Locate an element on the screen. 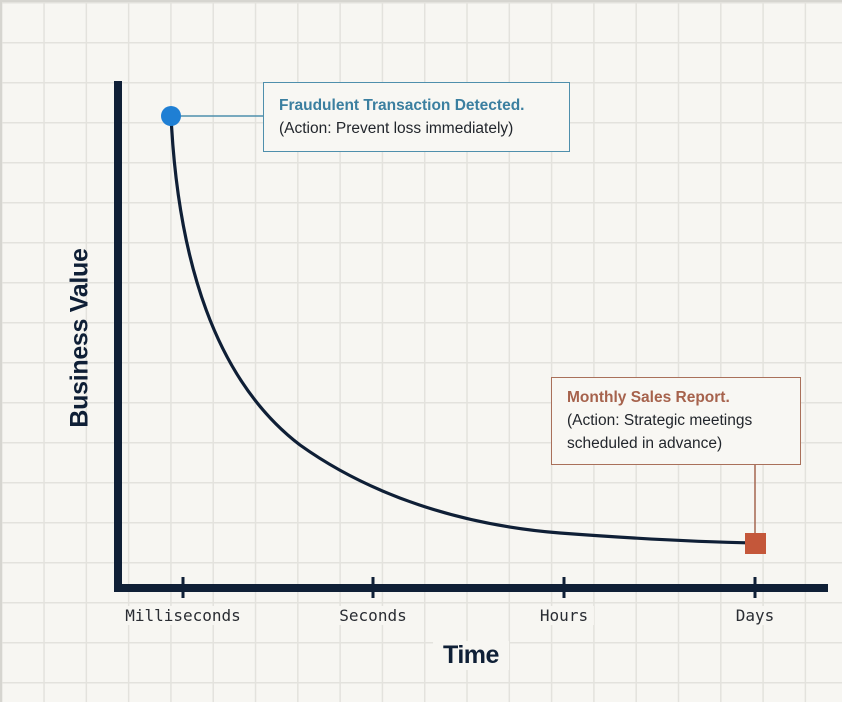 This screenshot has height=702, width=842. fraud-marker-circle is located at coordinates (171, 116).